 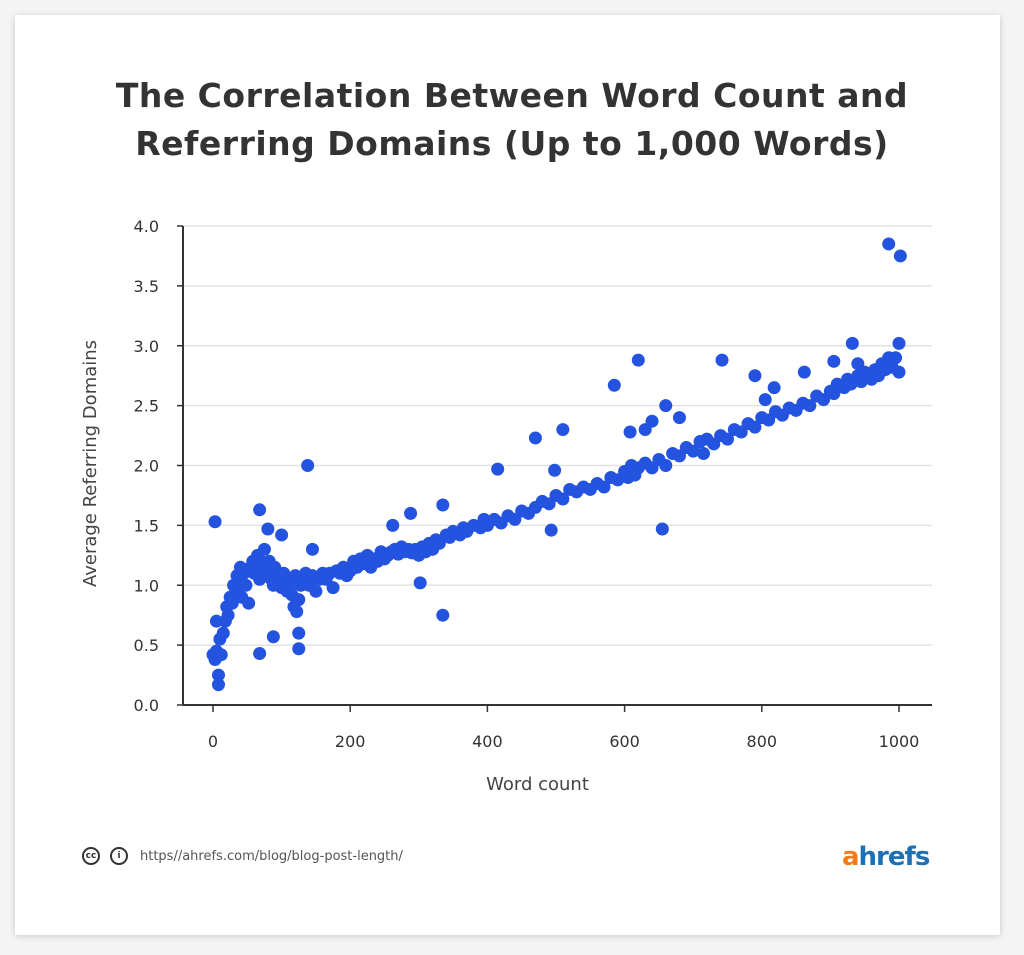 I want to click on y-tick-label: 4.0, so click(x=146, y=226).